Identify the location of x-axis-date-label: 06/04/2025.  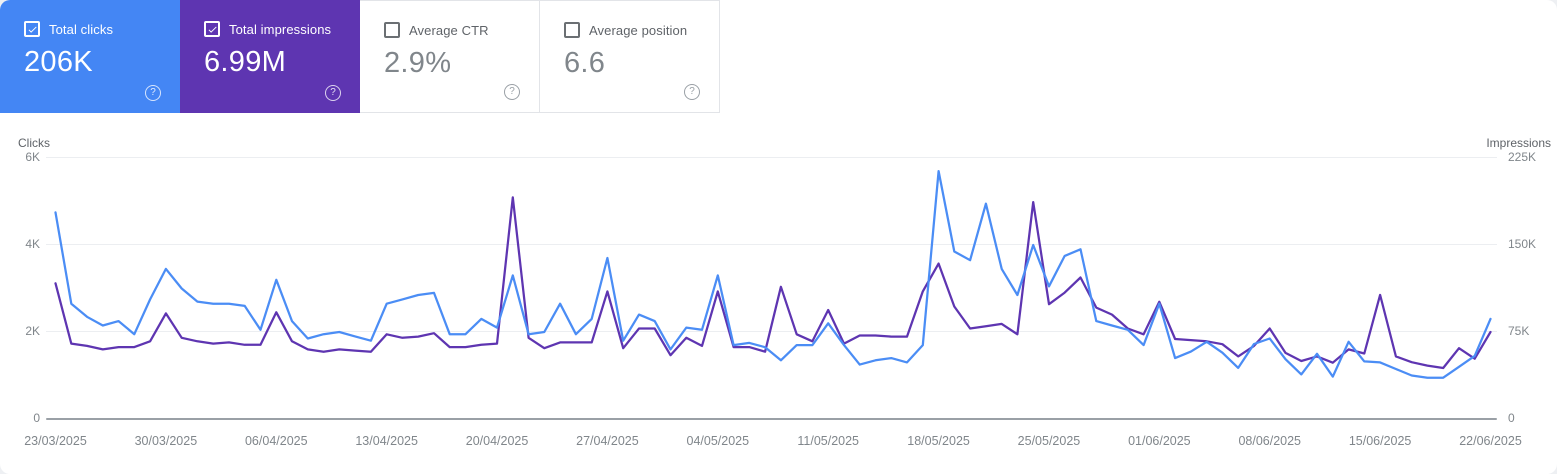
(276, 441).